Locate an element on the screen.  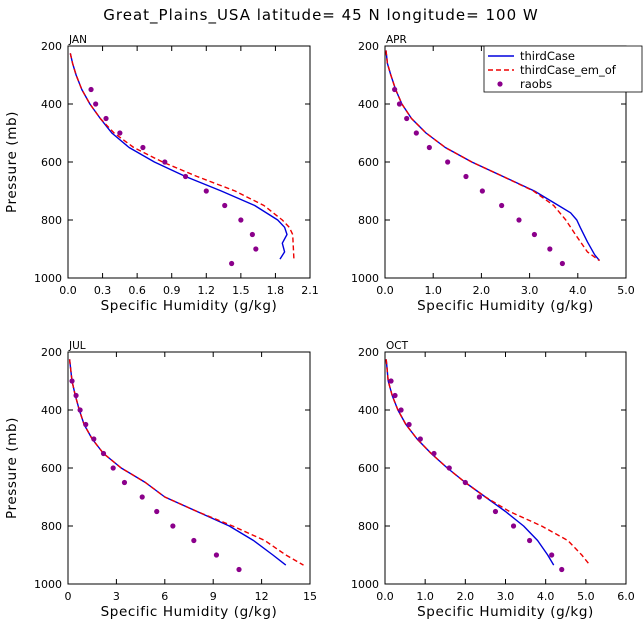
legend-entry: thirdCase is located at coordinates (547, 56).